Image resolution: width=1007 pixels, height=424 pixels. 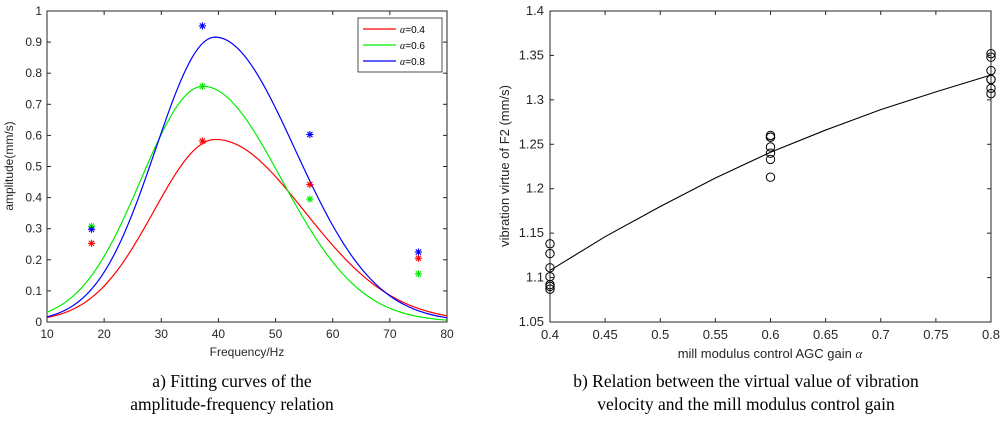 I want to click on chart-a-caption-line-1: a) Fitting curves of the, so click(x=232, y=381).